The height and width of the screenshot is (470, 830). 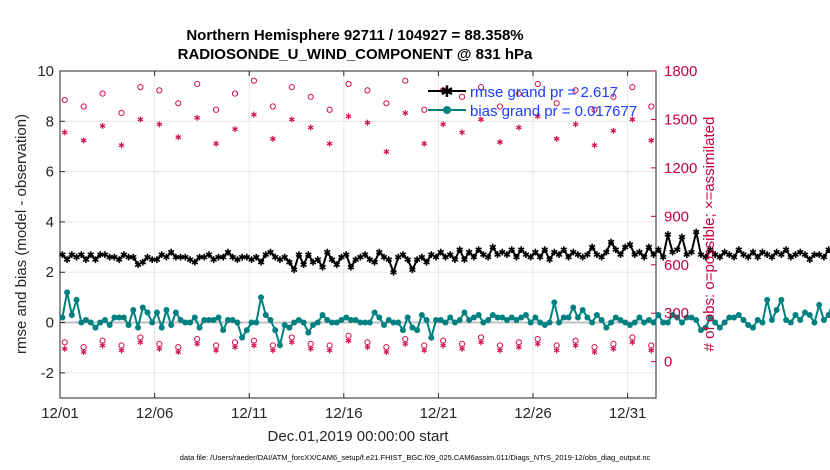 What do you see at coordinates (680, 168) in the screenshot?
I see `y-right-tick-label: 1200` at bounding box center [680, 168].